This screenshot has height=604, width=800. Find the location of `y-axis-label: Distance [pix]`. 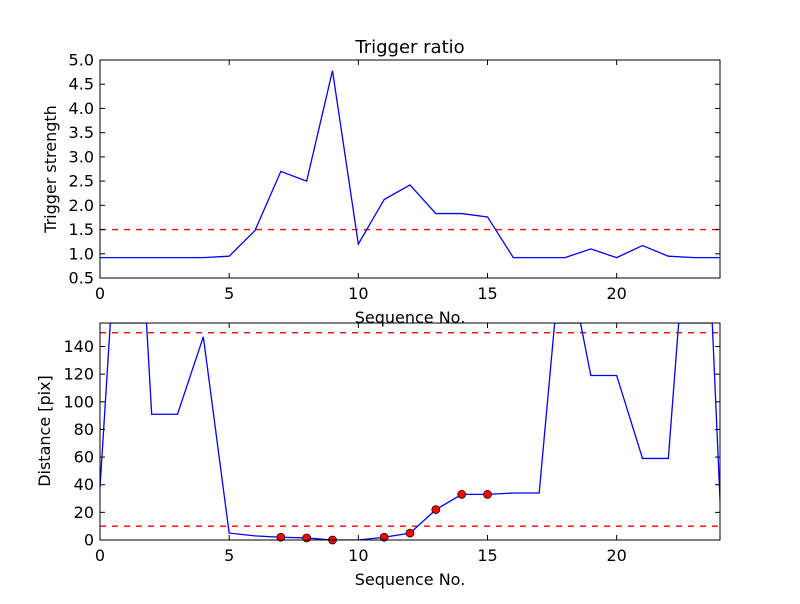

y-axis-label: Distance [pix] is located at coordinates (44, 431).